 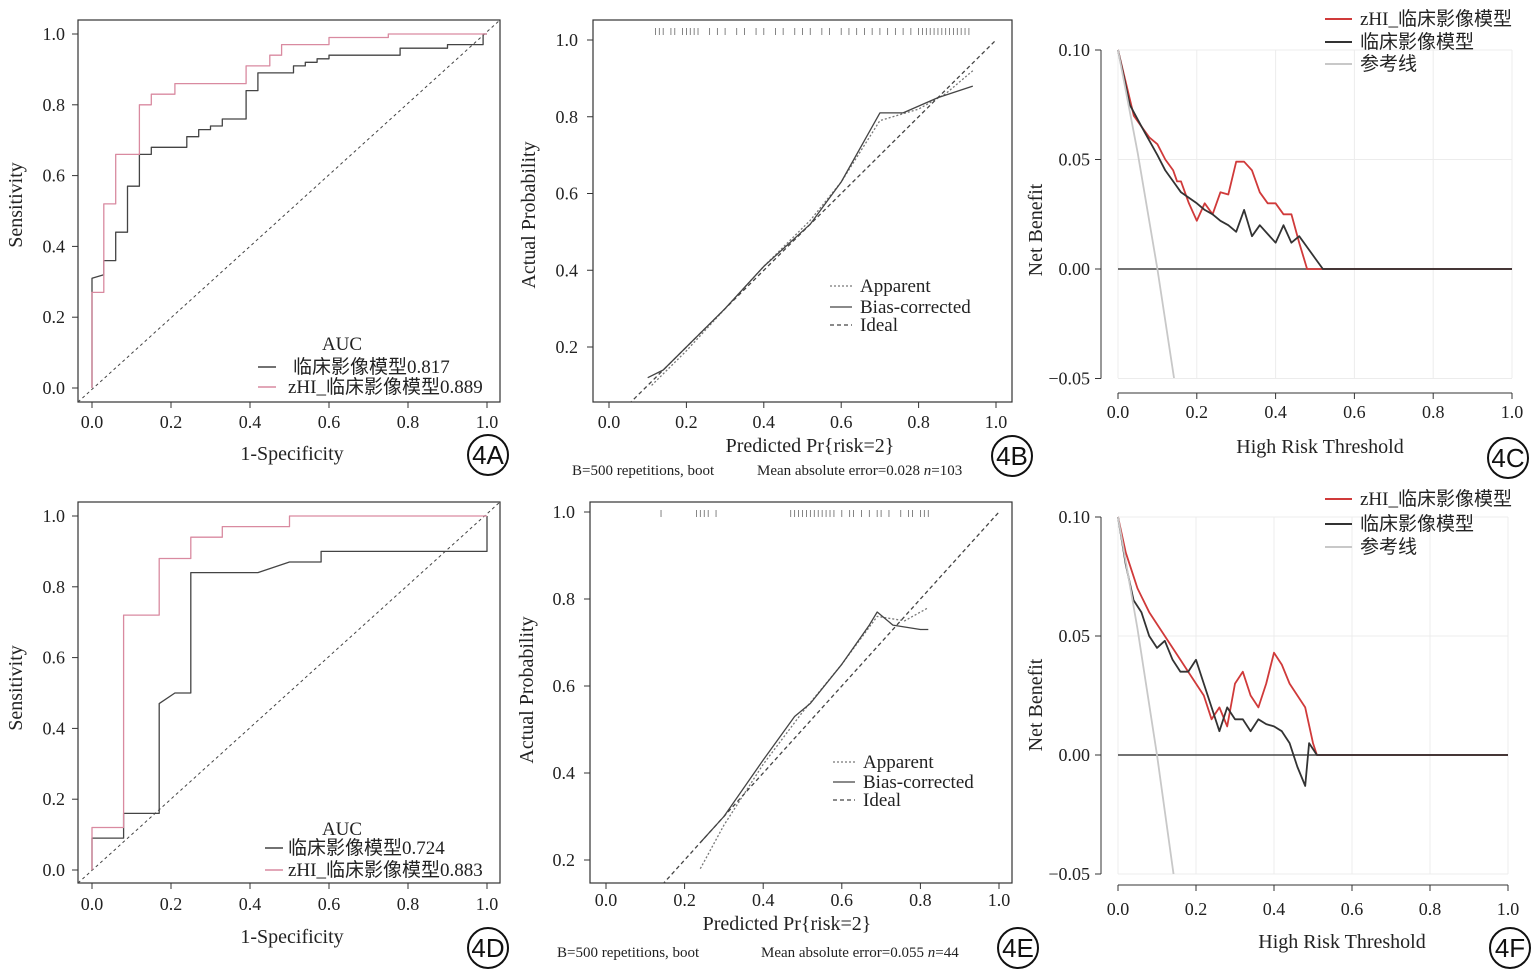 What do you see at coordinates (918, 782) in the screenshot?
I see `legend-entry: Bias-corrected` at bounding box center [918, 782].